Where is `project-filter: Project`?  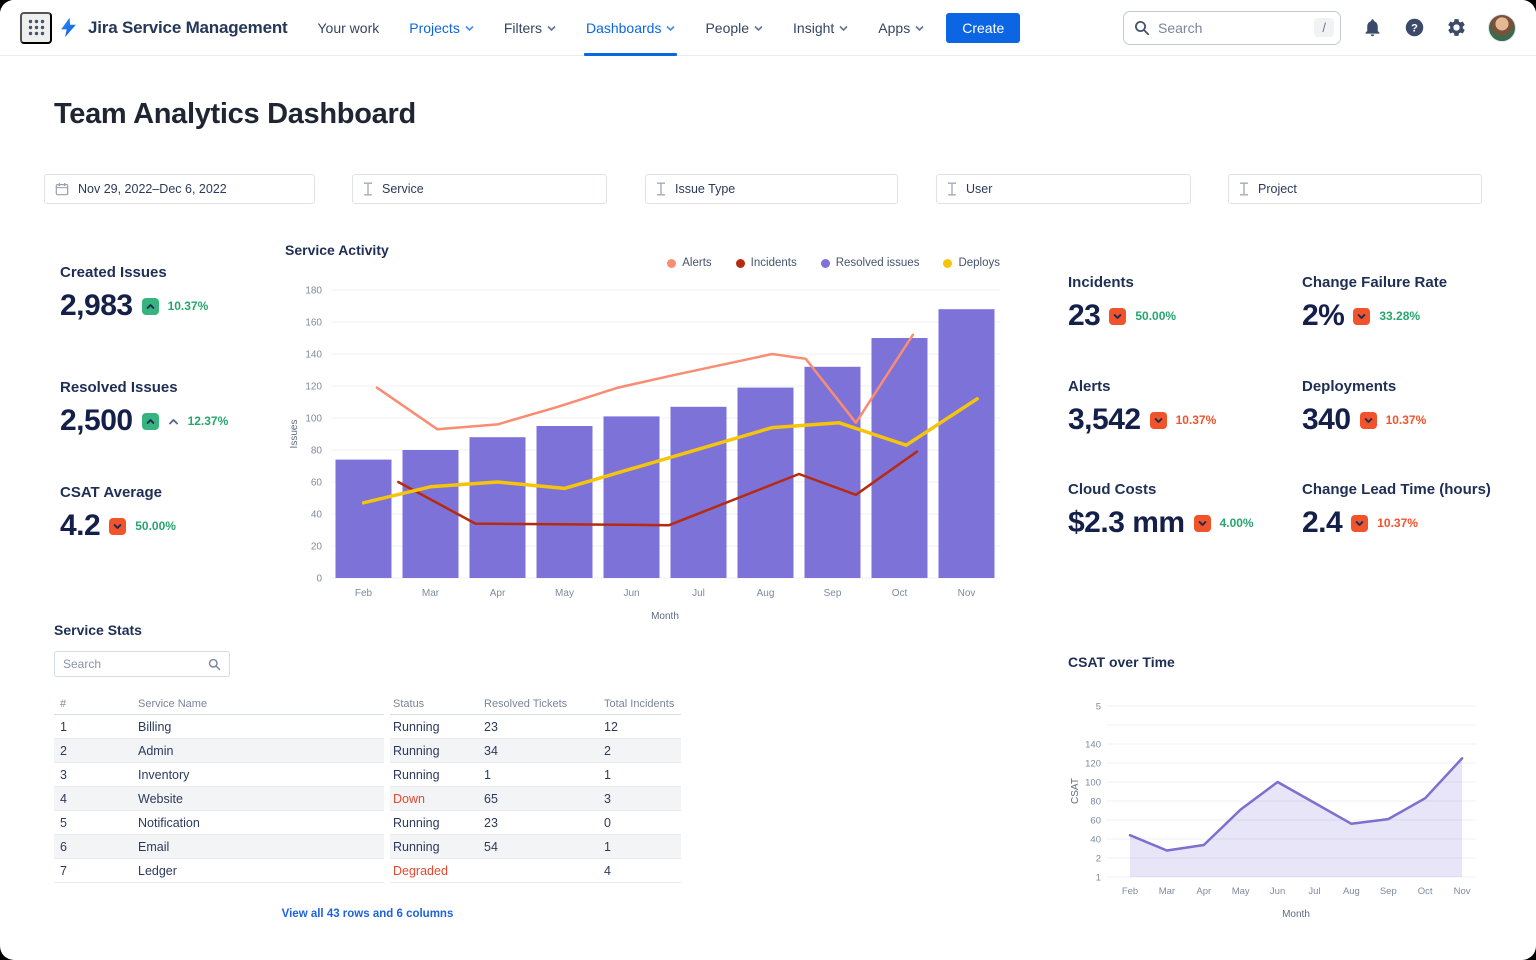 project-filter: Project is located at coordinates (1355, 189).